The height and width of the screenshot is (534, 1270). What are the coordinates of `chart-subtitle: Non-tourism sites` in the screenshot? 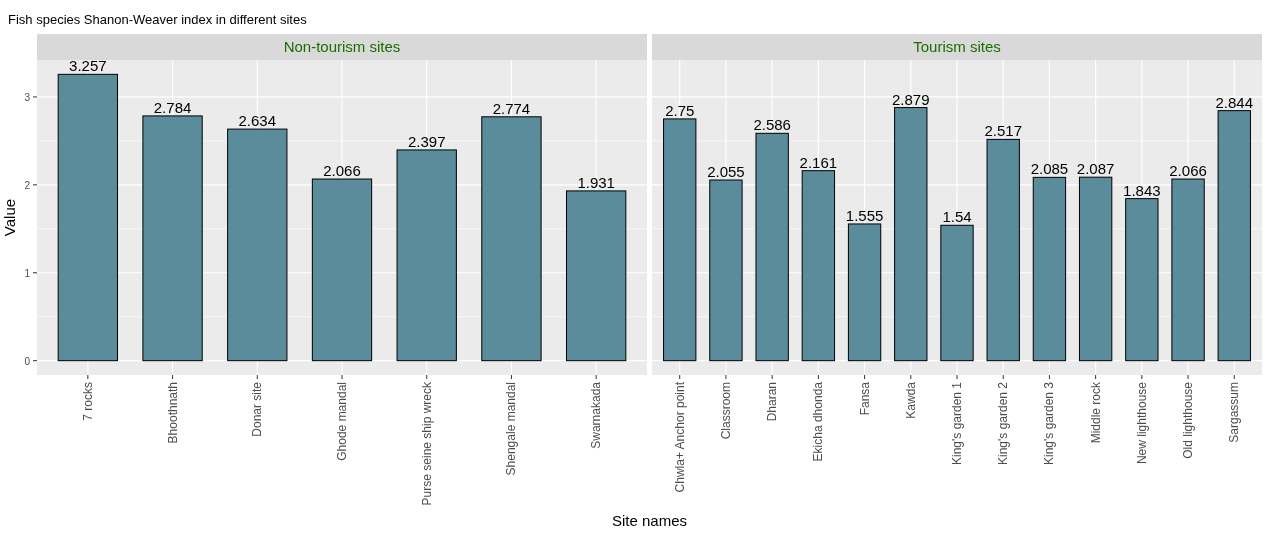 It's located at (342, 46).